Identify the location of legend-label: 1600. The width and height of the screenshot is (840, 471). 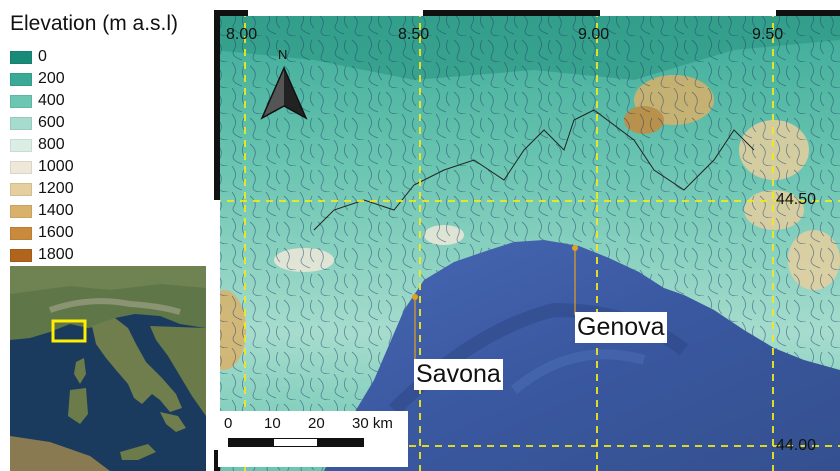
(56, 232).